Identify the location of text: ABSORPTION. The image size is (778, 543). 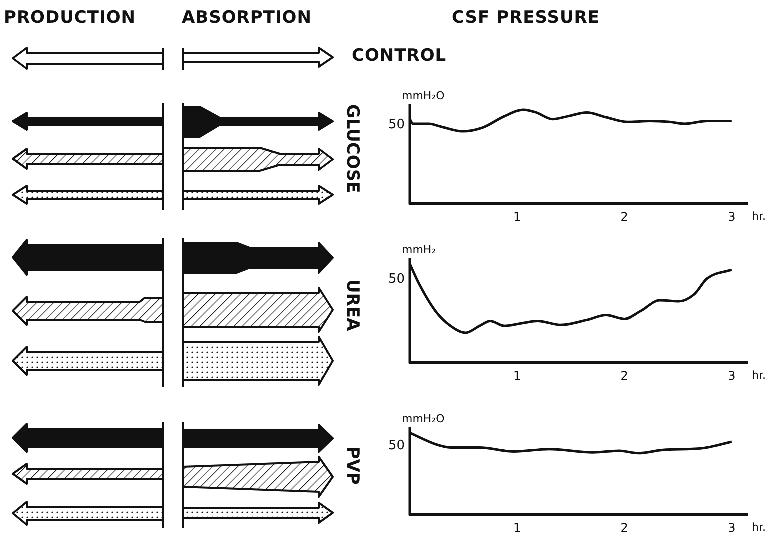
(247, 18).